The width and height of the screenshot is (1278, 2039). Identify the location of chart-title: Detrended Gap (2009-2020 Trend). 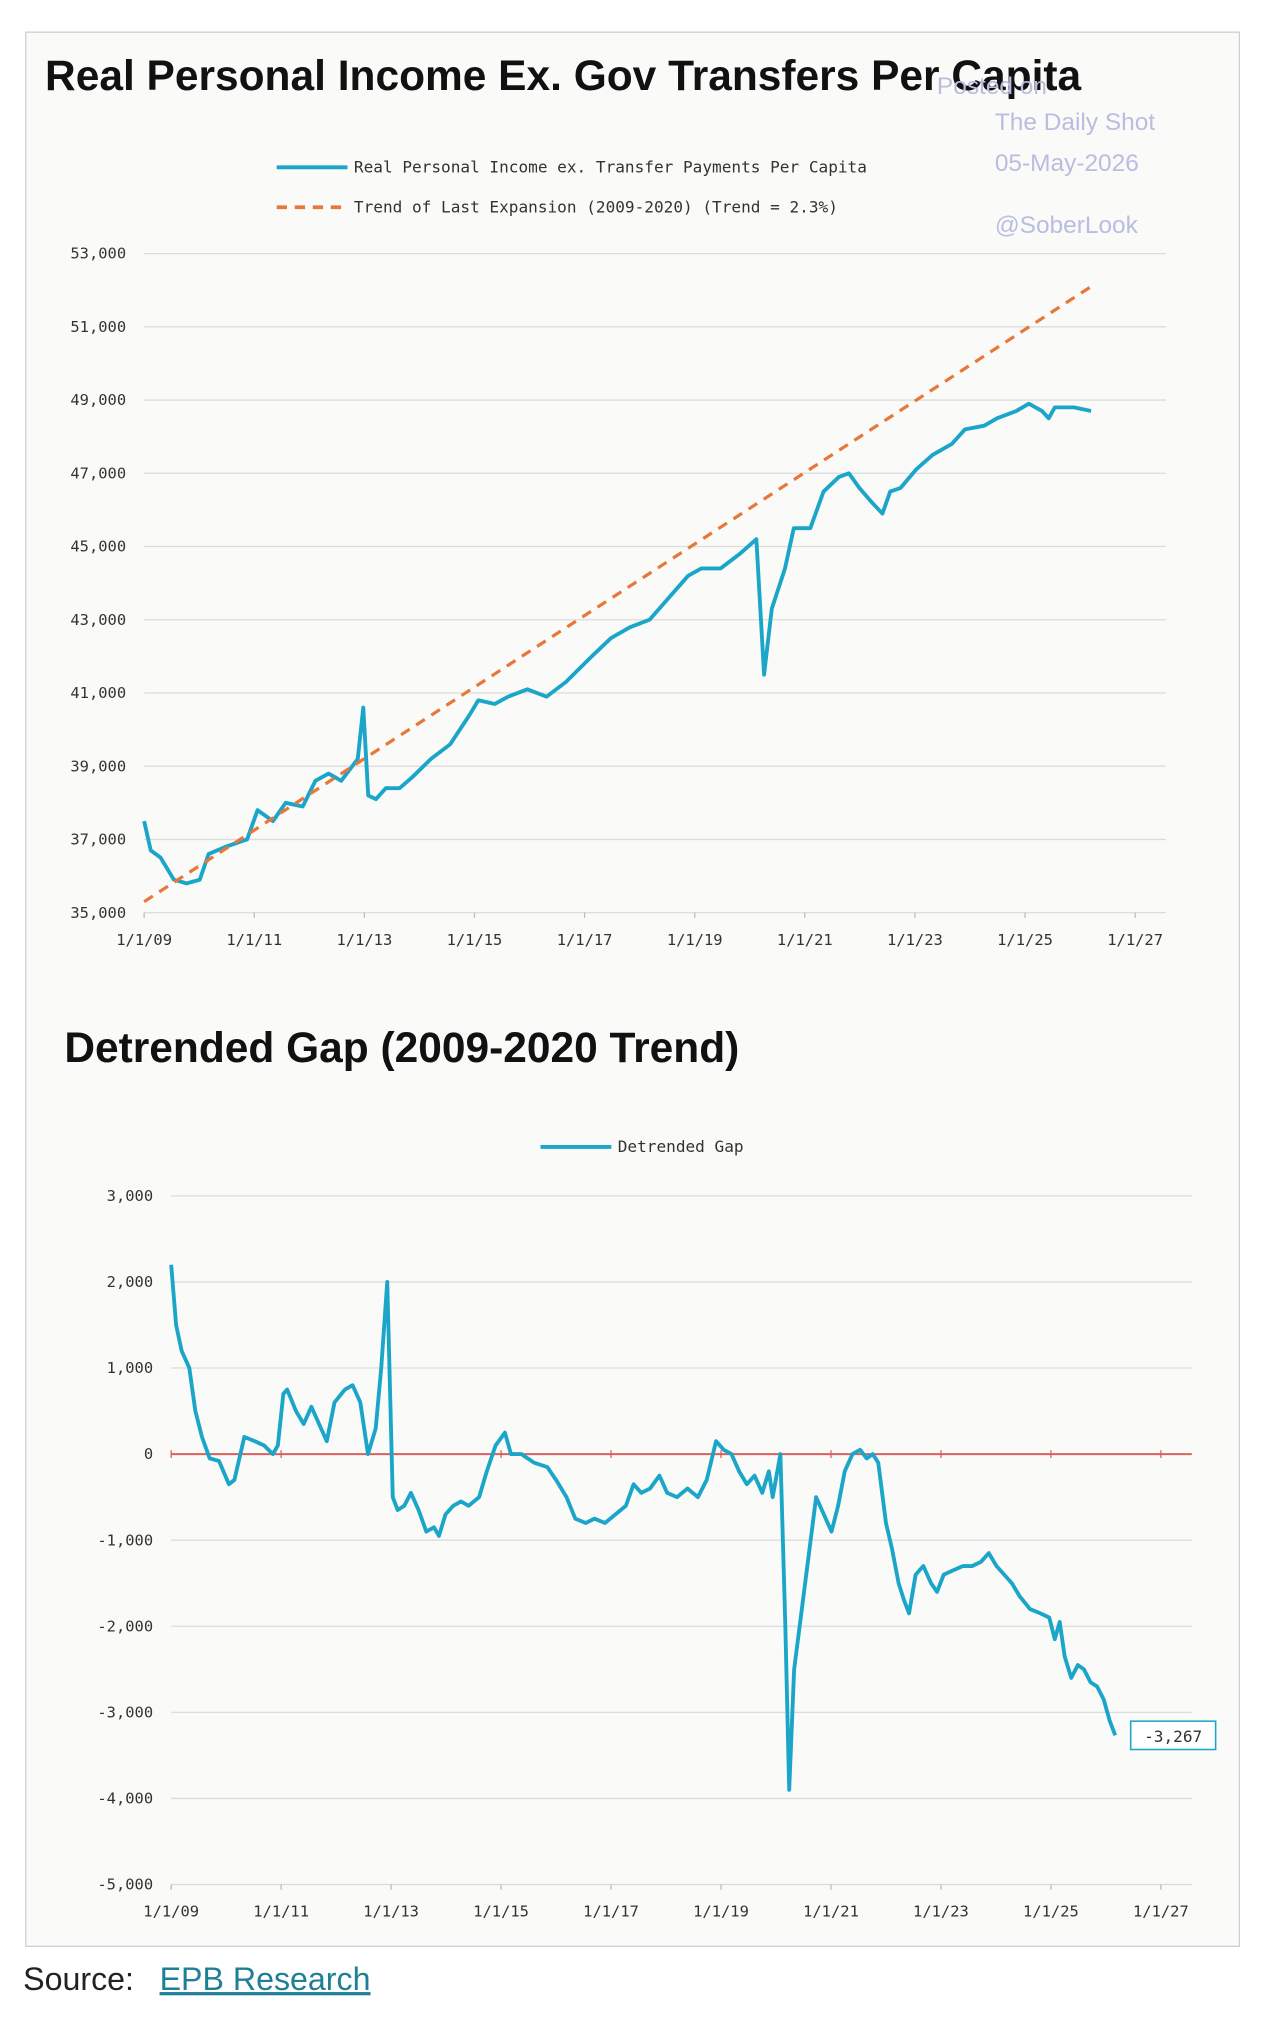
(401, 1047).